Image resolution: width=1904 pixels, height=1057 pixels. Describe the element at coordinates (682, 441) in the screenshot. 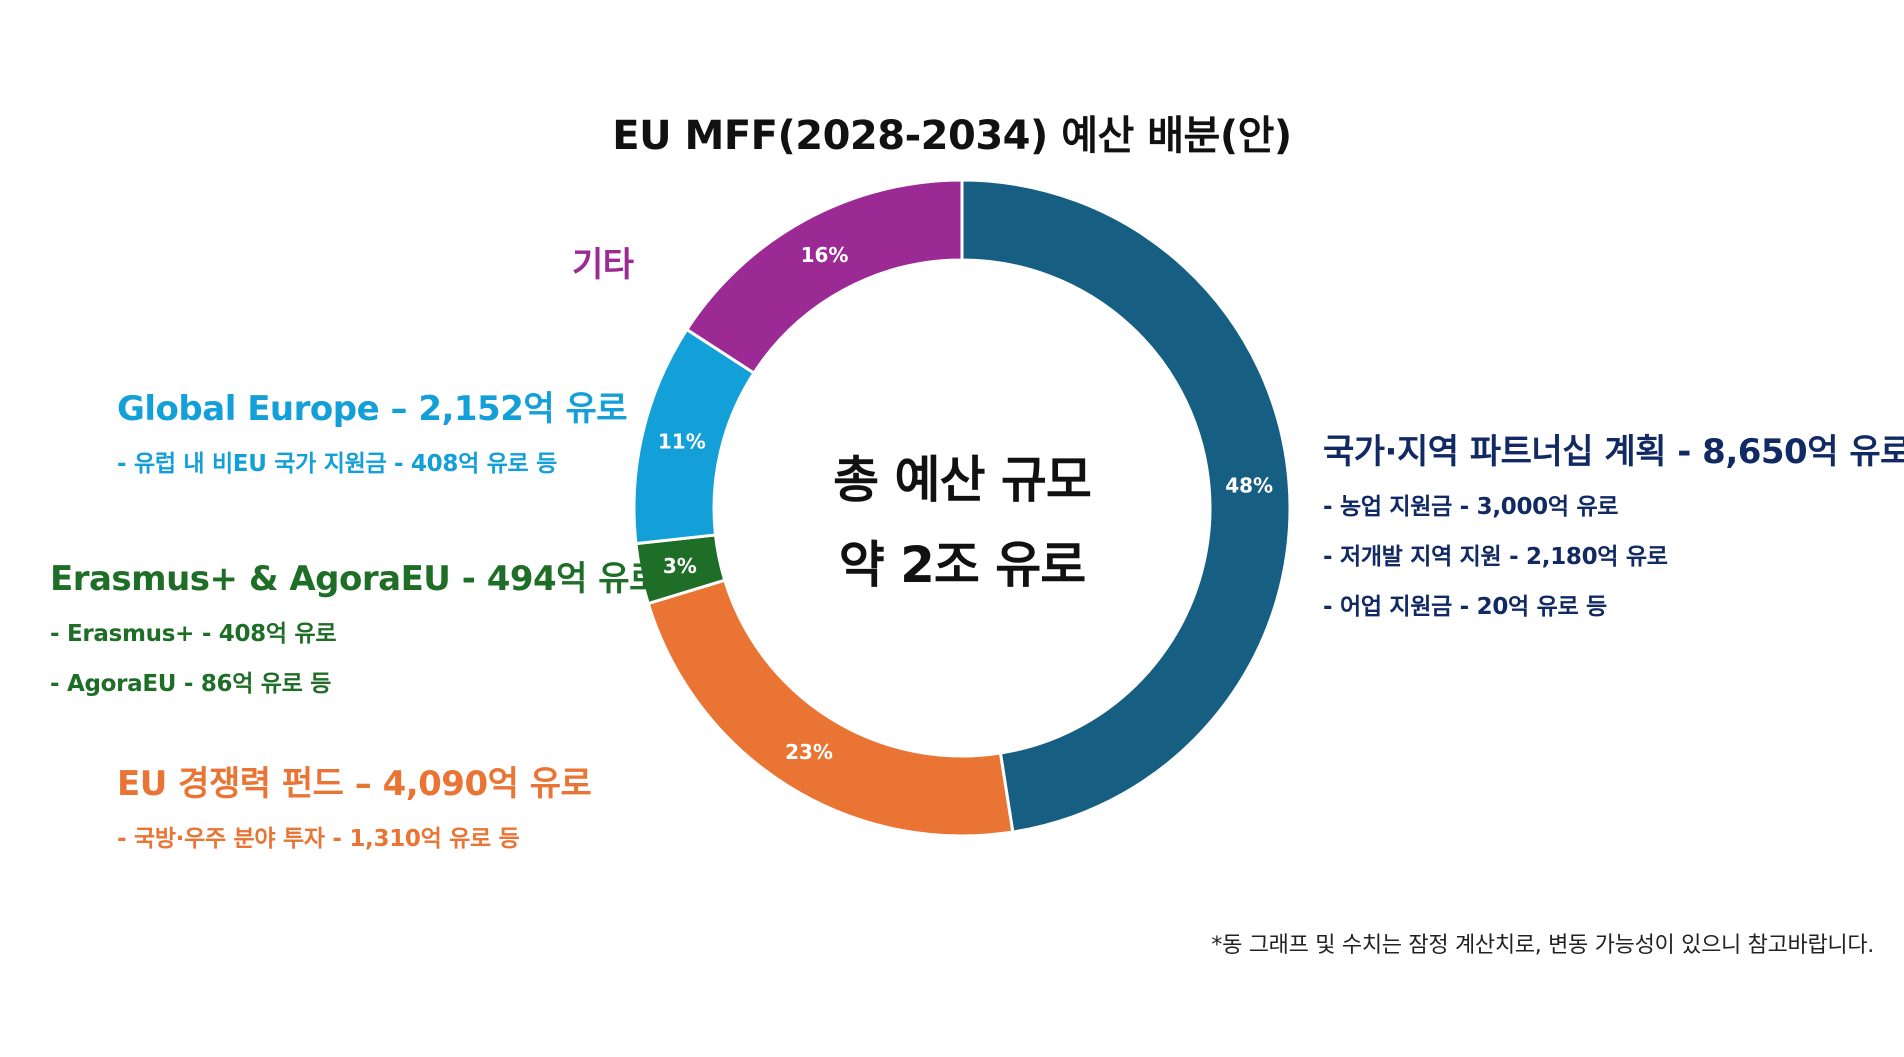

I see `slice-label-global-europe: 11%` at that location.